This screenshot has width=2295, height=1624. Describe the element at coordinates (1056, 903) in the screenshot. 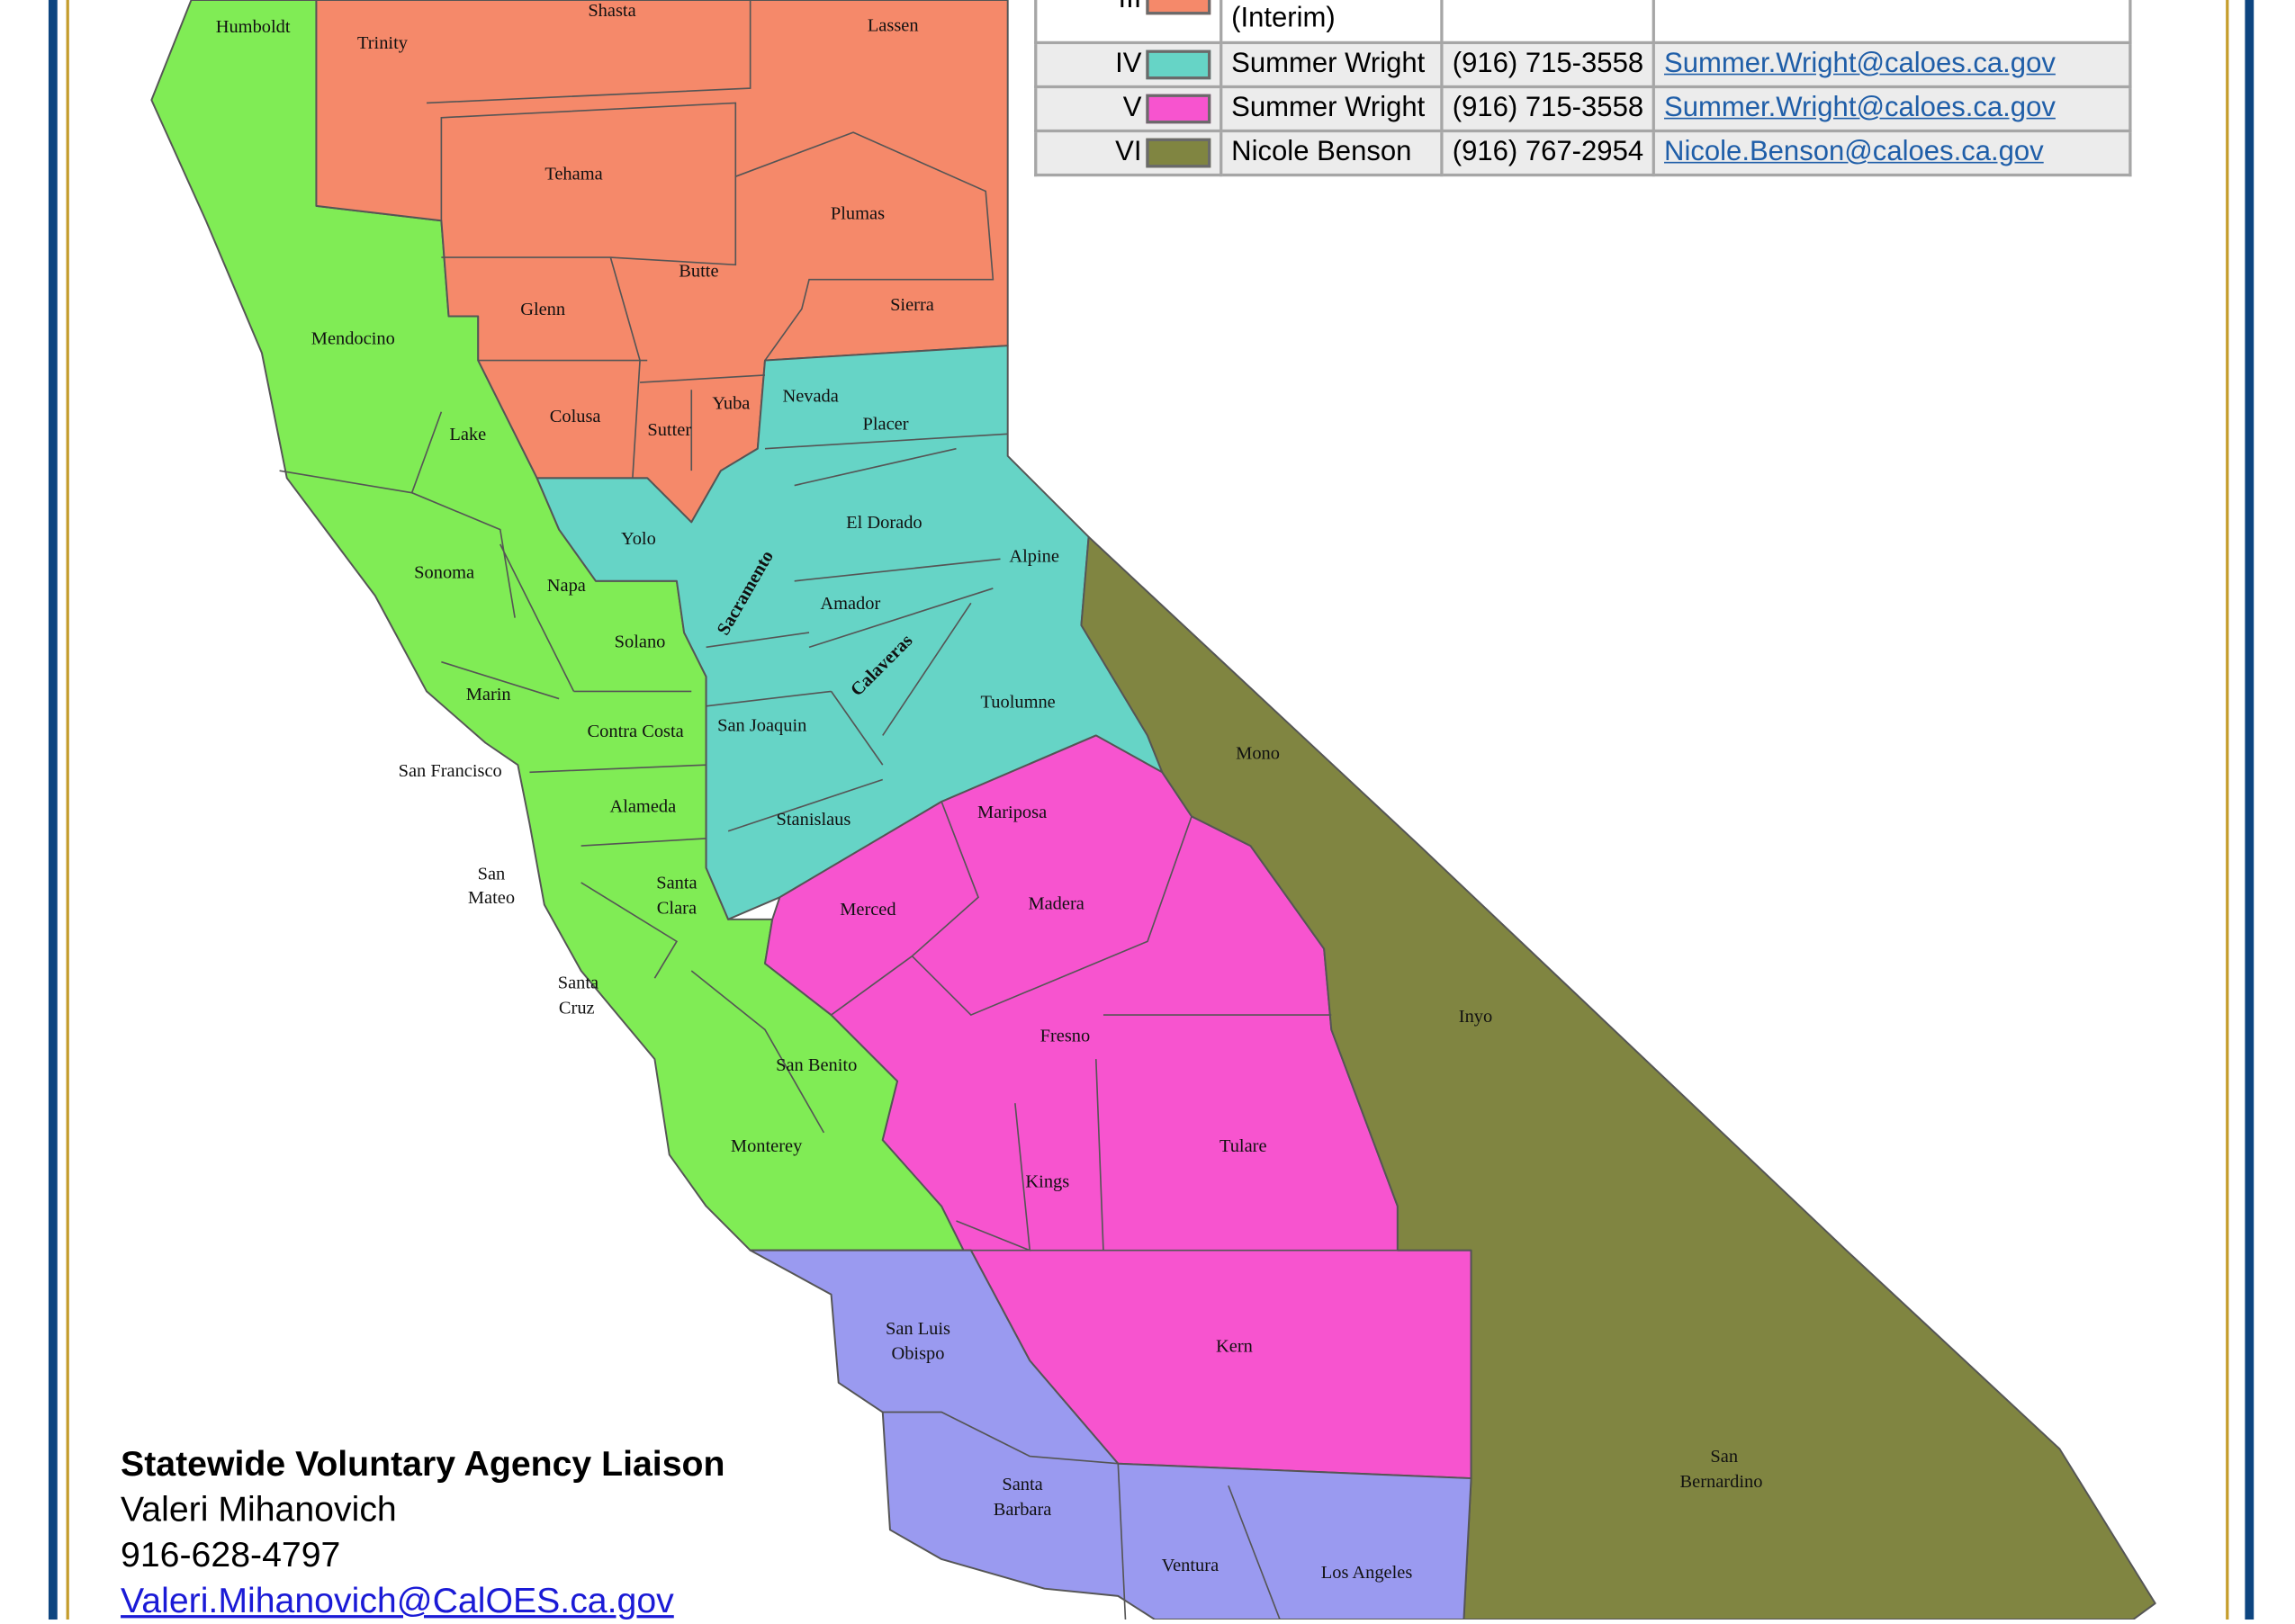

I see `county-label: Madera` at that location.